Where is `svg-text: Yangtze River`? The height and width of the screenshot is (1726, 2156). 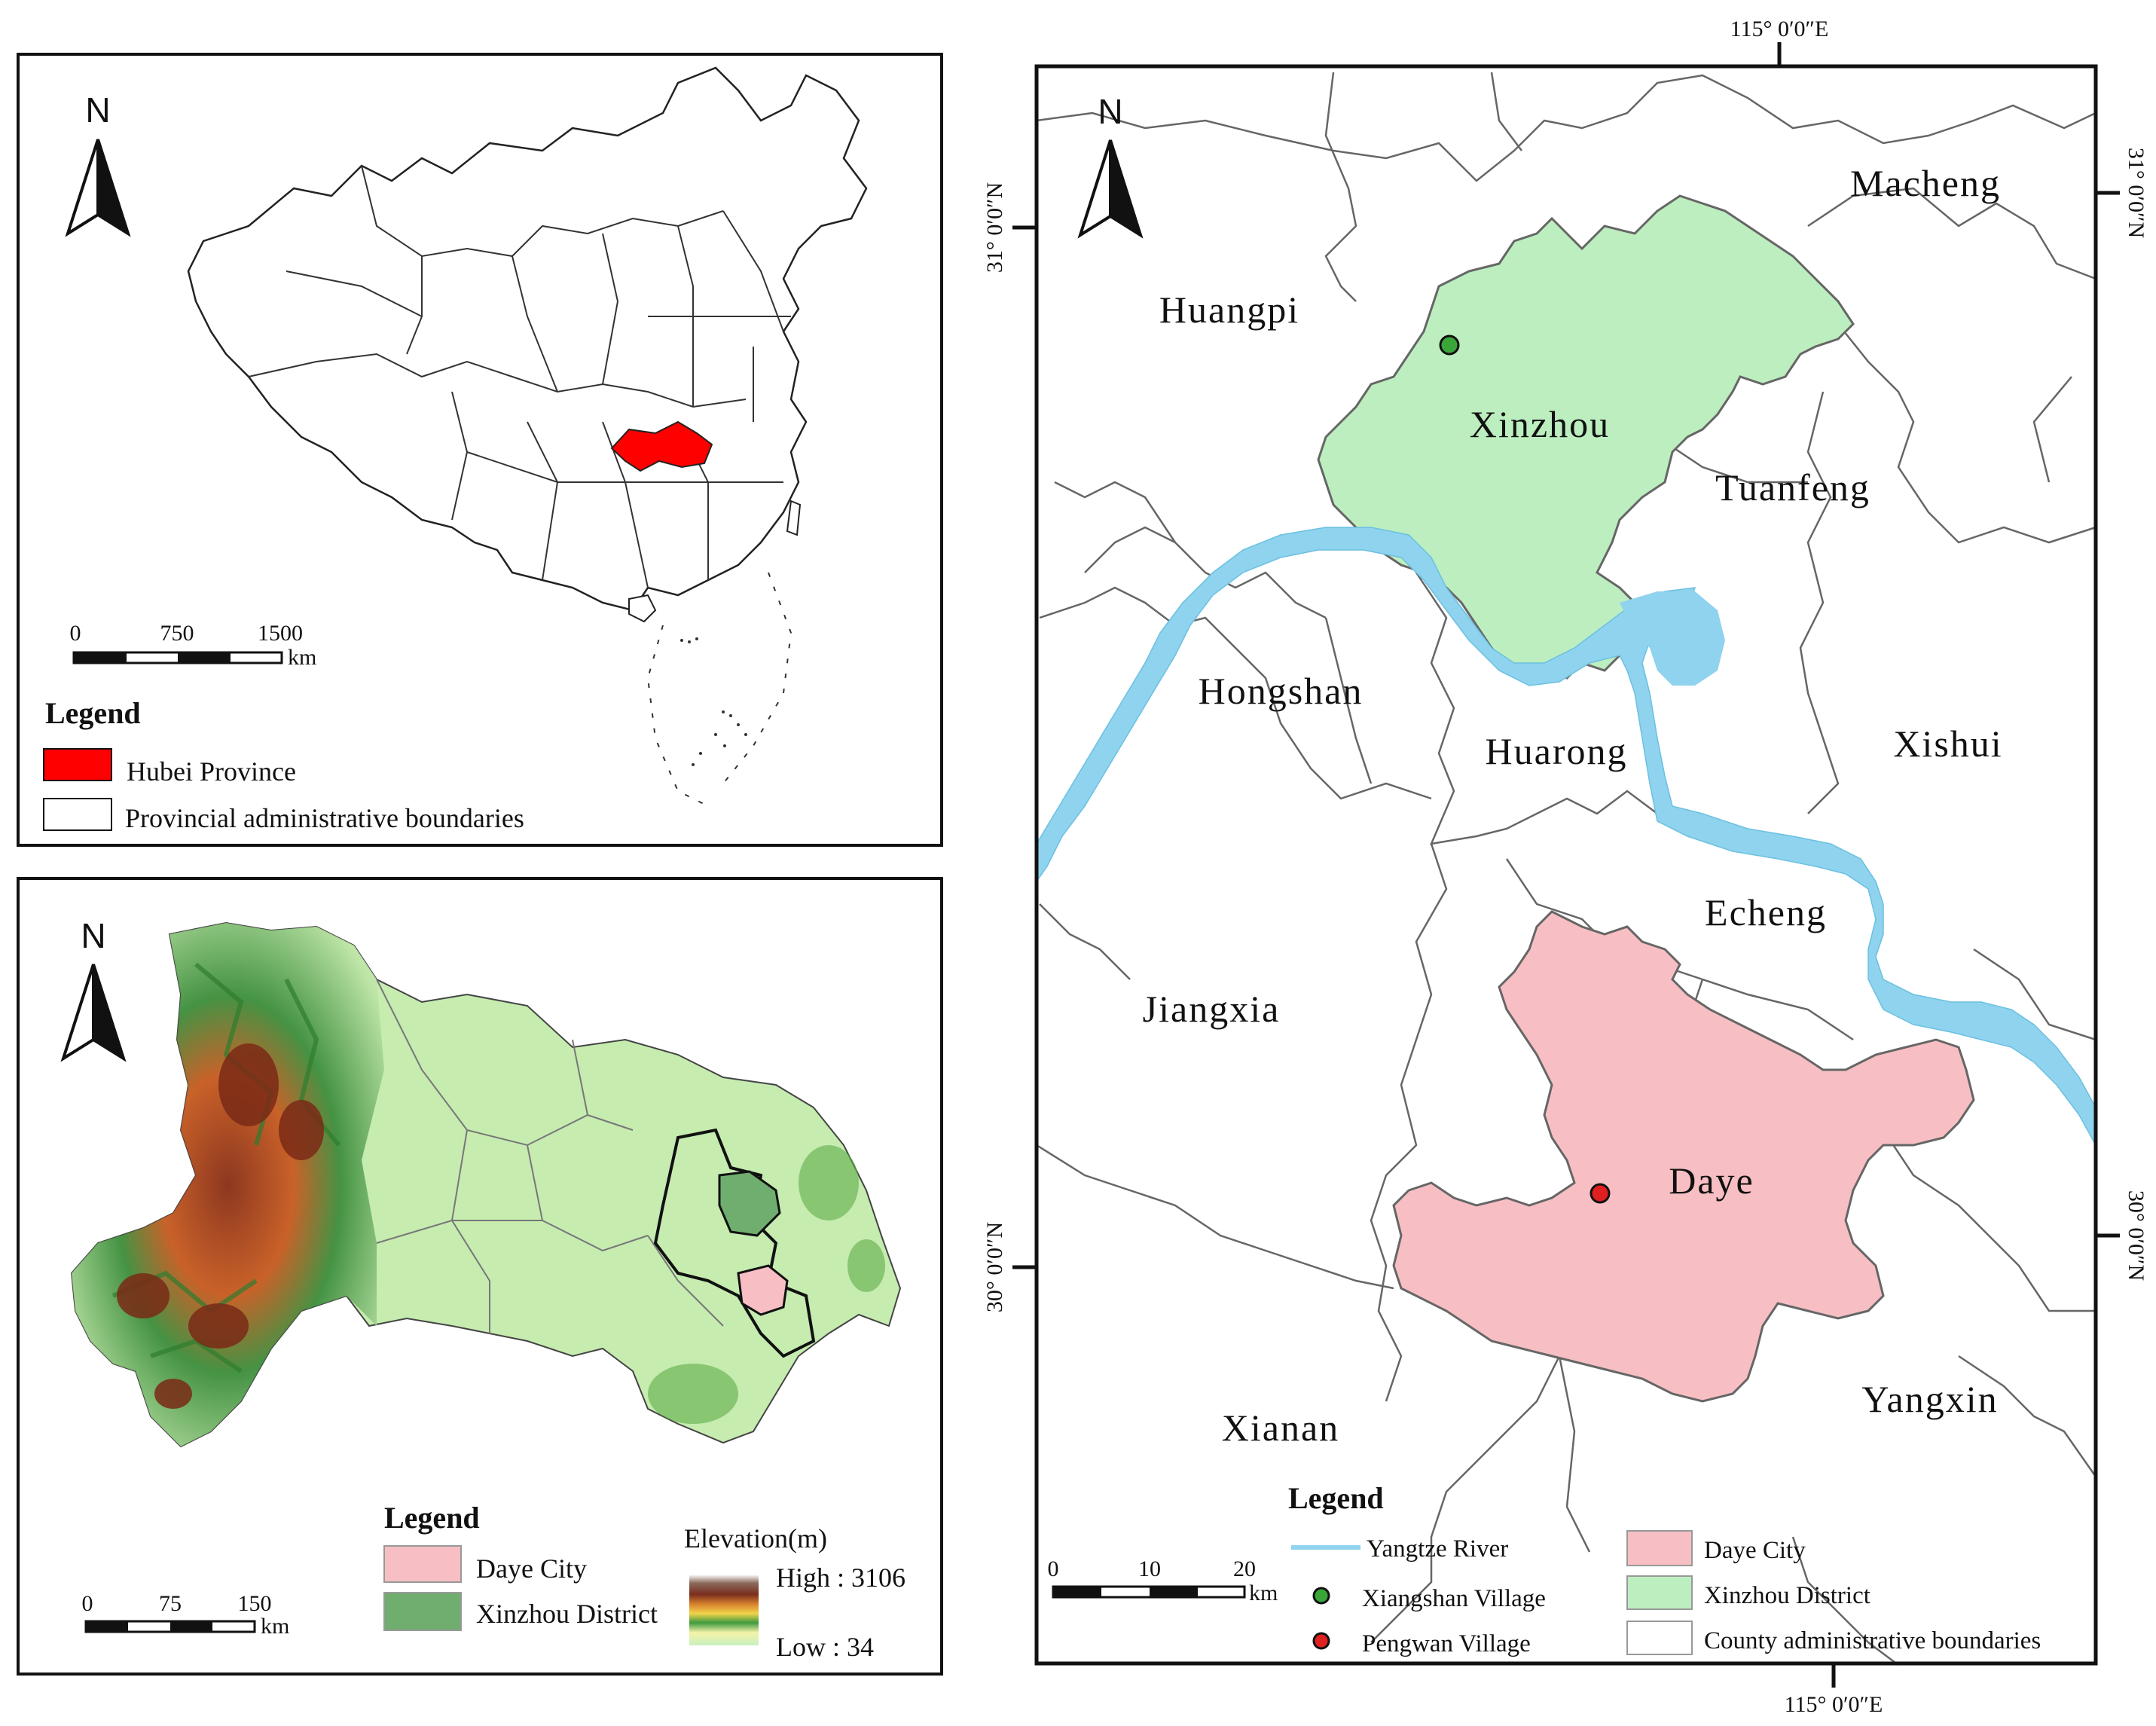
svg-text: Yangtze River is located at coordinates (1437, 1549).